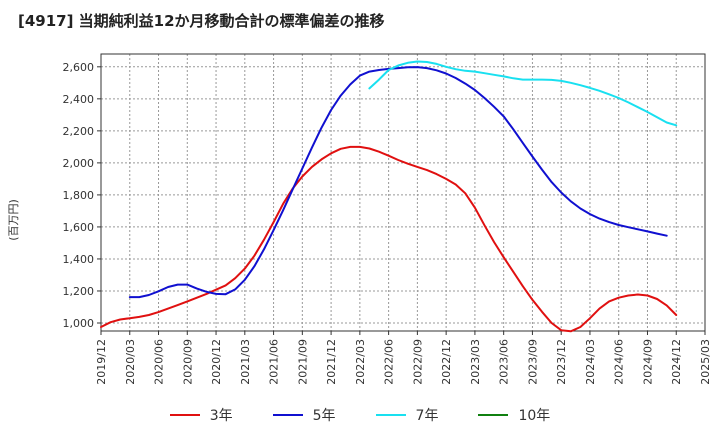 The image size is (720, 440). Describe the element at coordinates (101, 362) in the screenshot. I see `x-tick-label: 2019/12` at that location.